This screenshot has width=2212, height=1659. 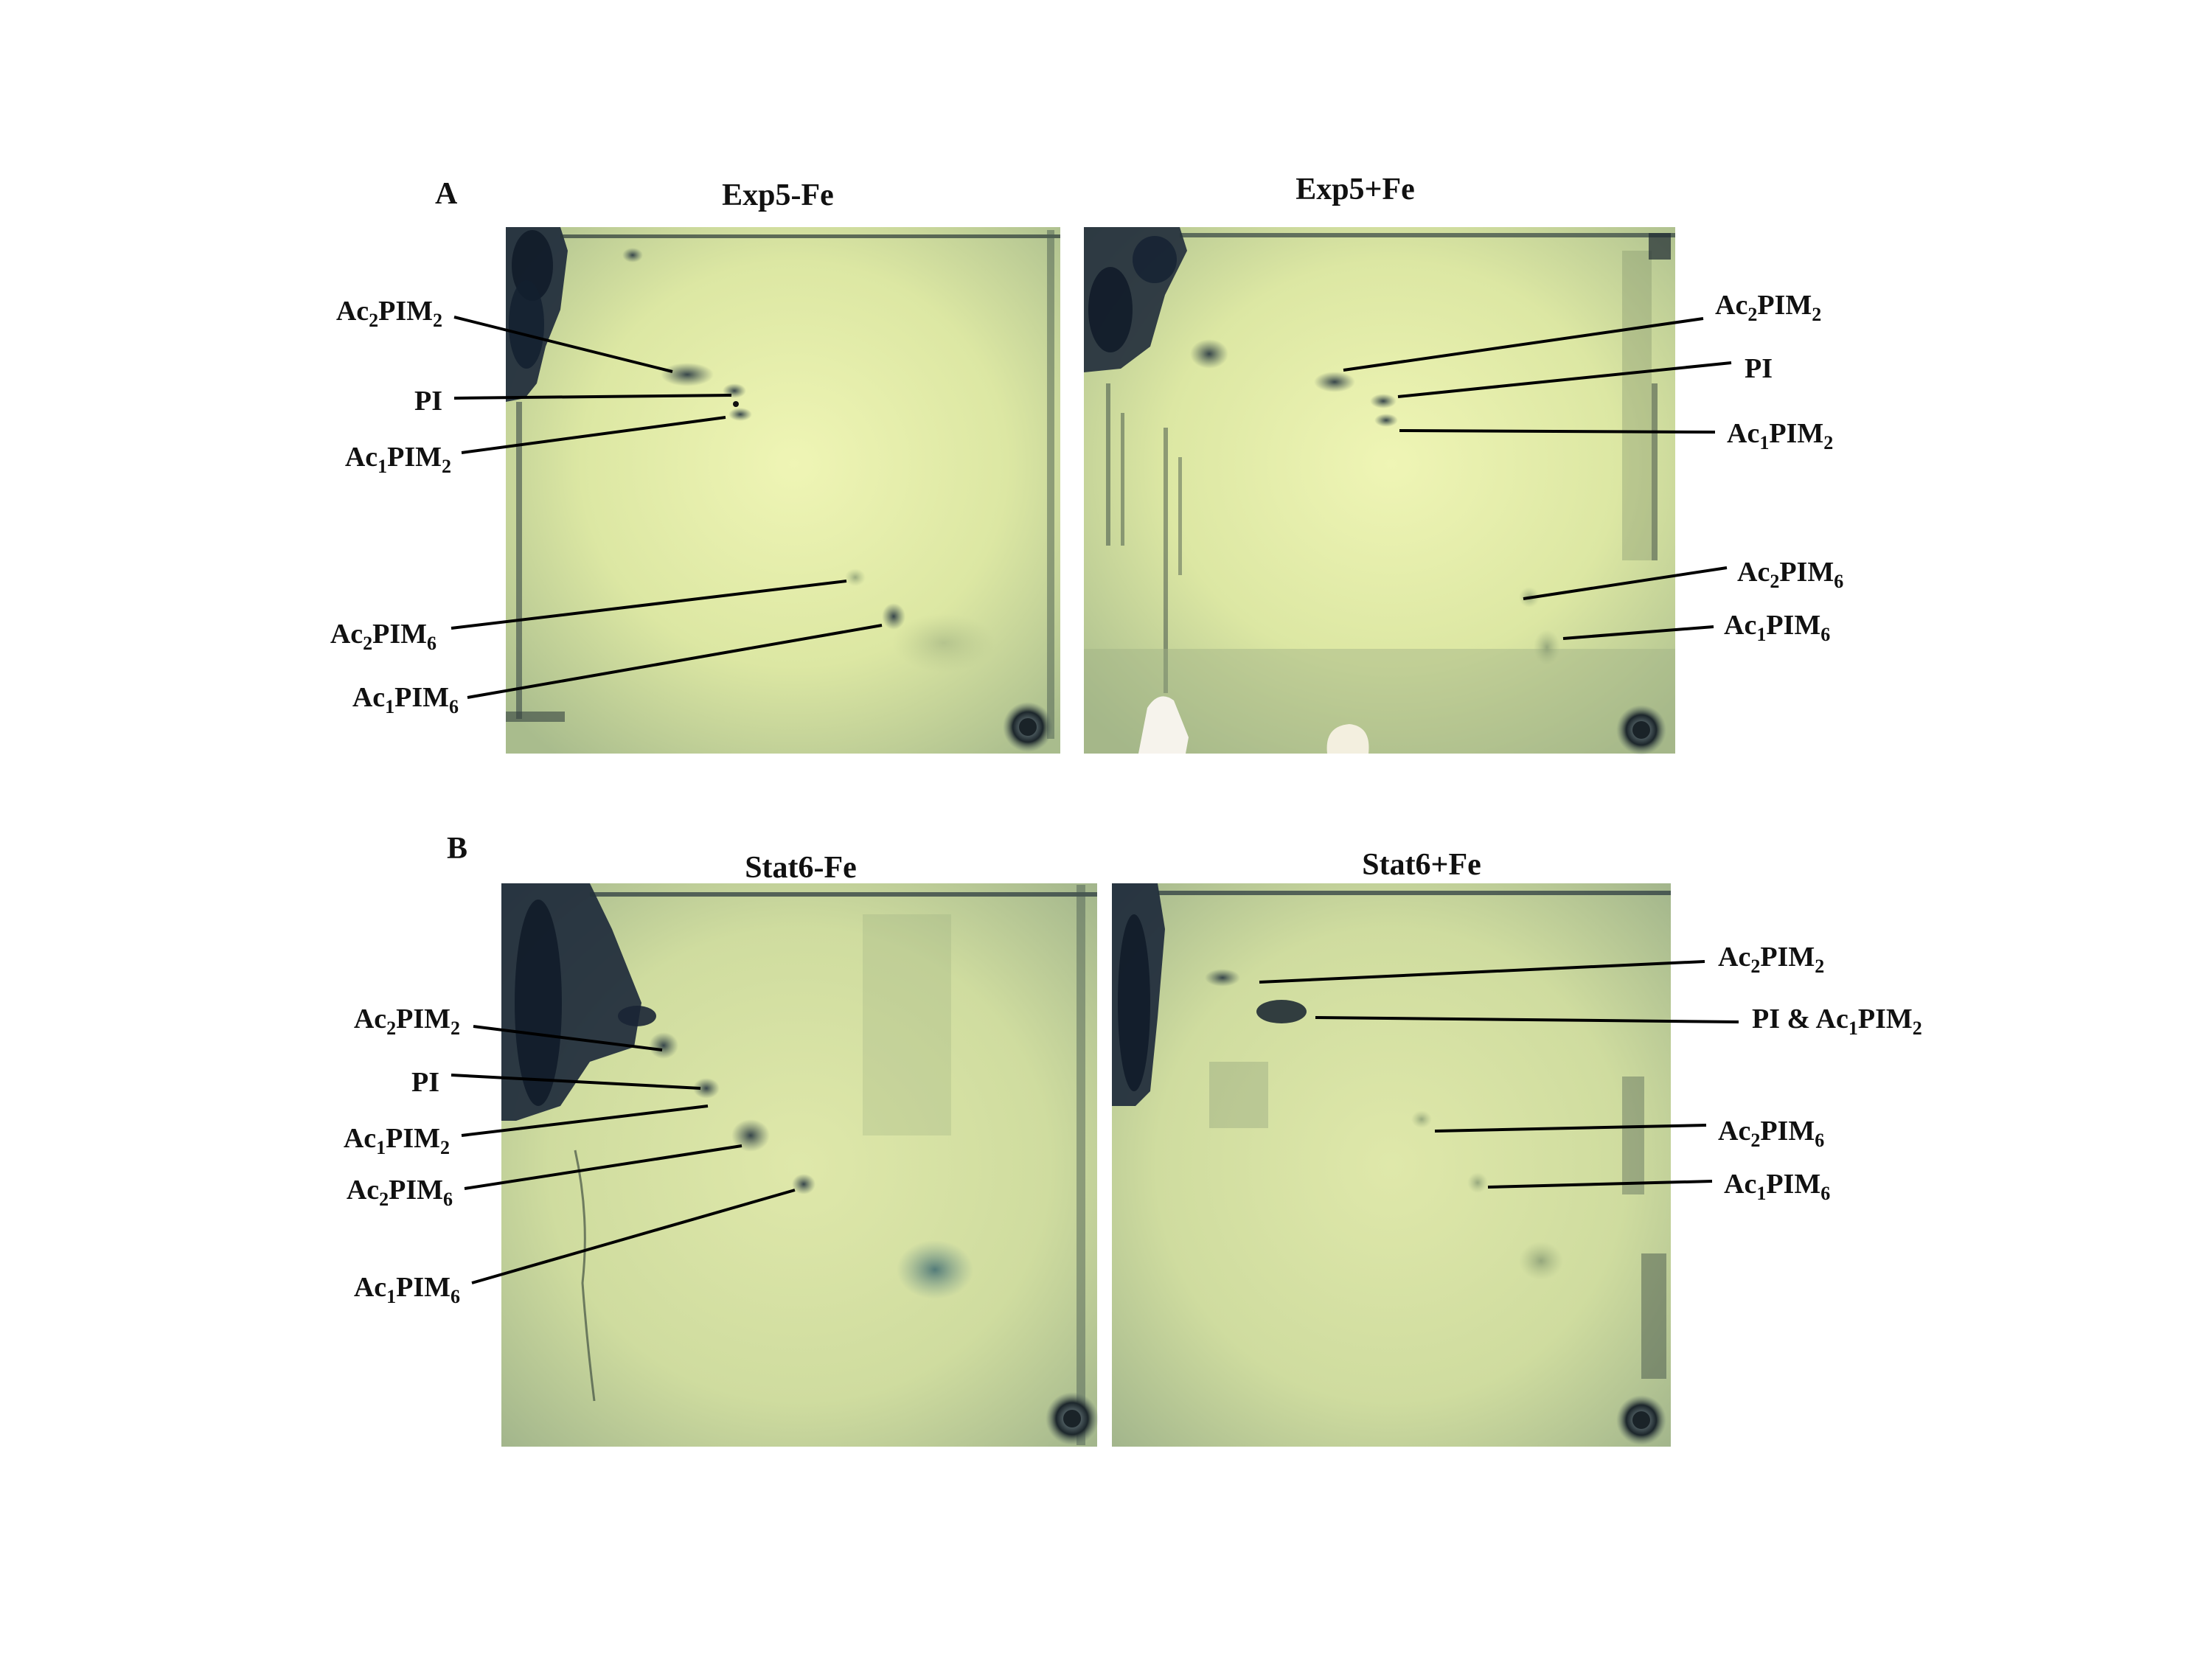 What do you see at coordinates (1837, 1021) in the screenshot?
I see `label-pi-and-ac1pim2: PI & Ac1PIM2` at bounding box center [1837, 1021].